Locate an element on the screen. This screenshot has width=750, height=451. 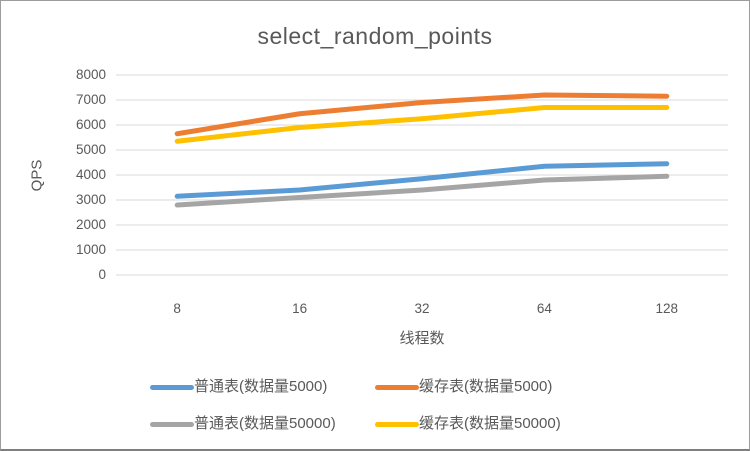
x-axis-ticks: 8 16 32 64 128 is located at coordinates (422, 310).